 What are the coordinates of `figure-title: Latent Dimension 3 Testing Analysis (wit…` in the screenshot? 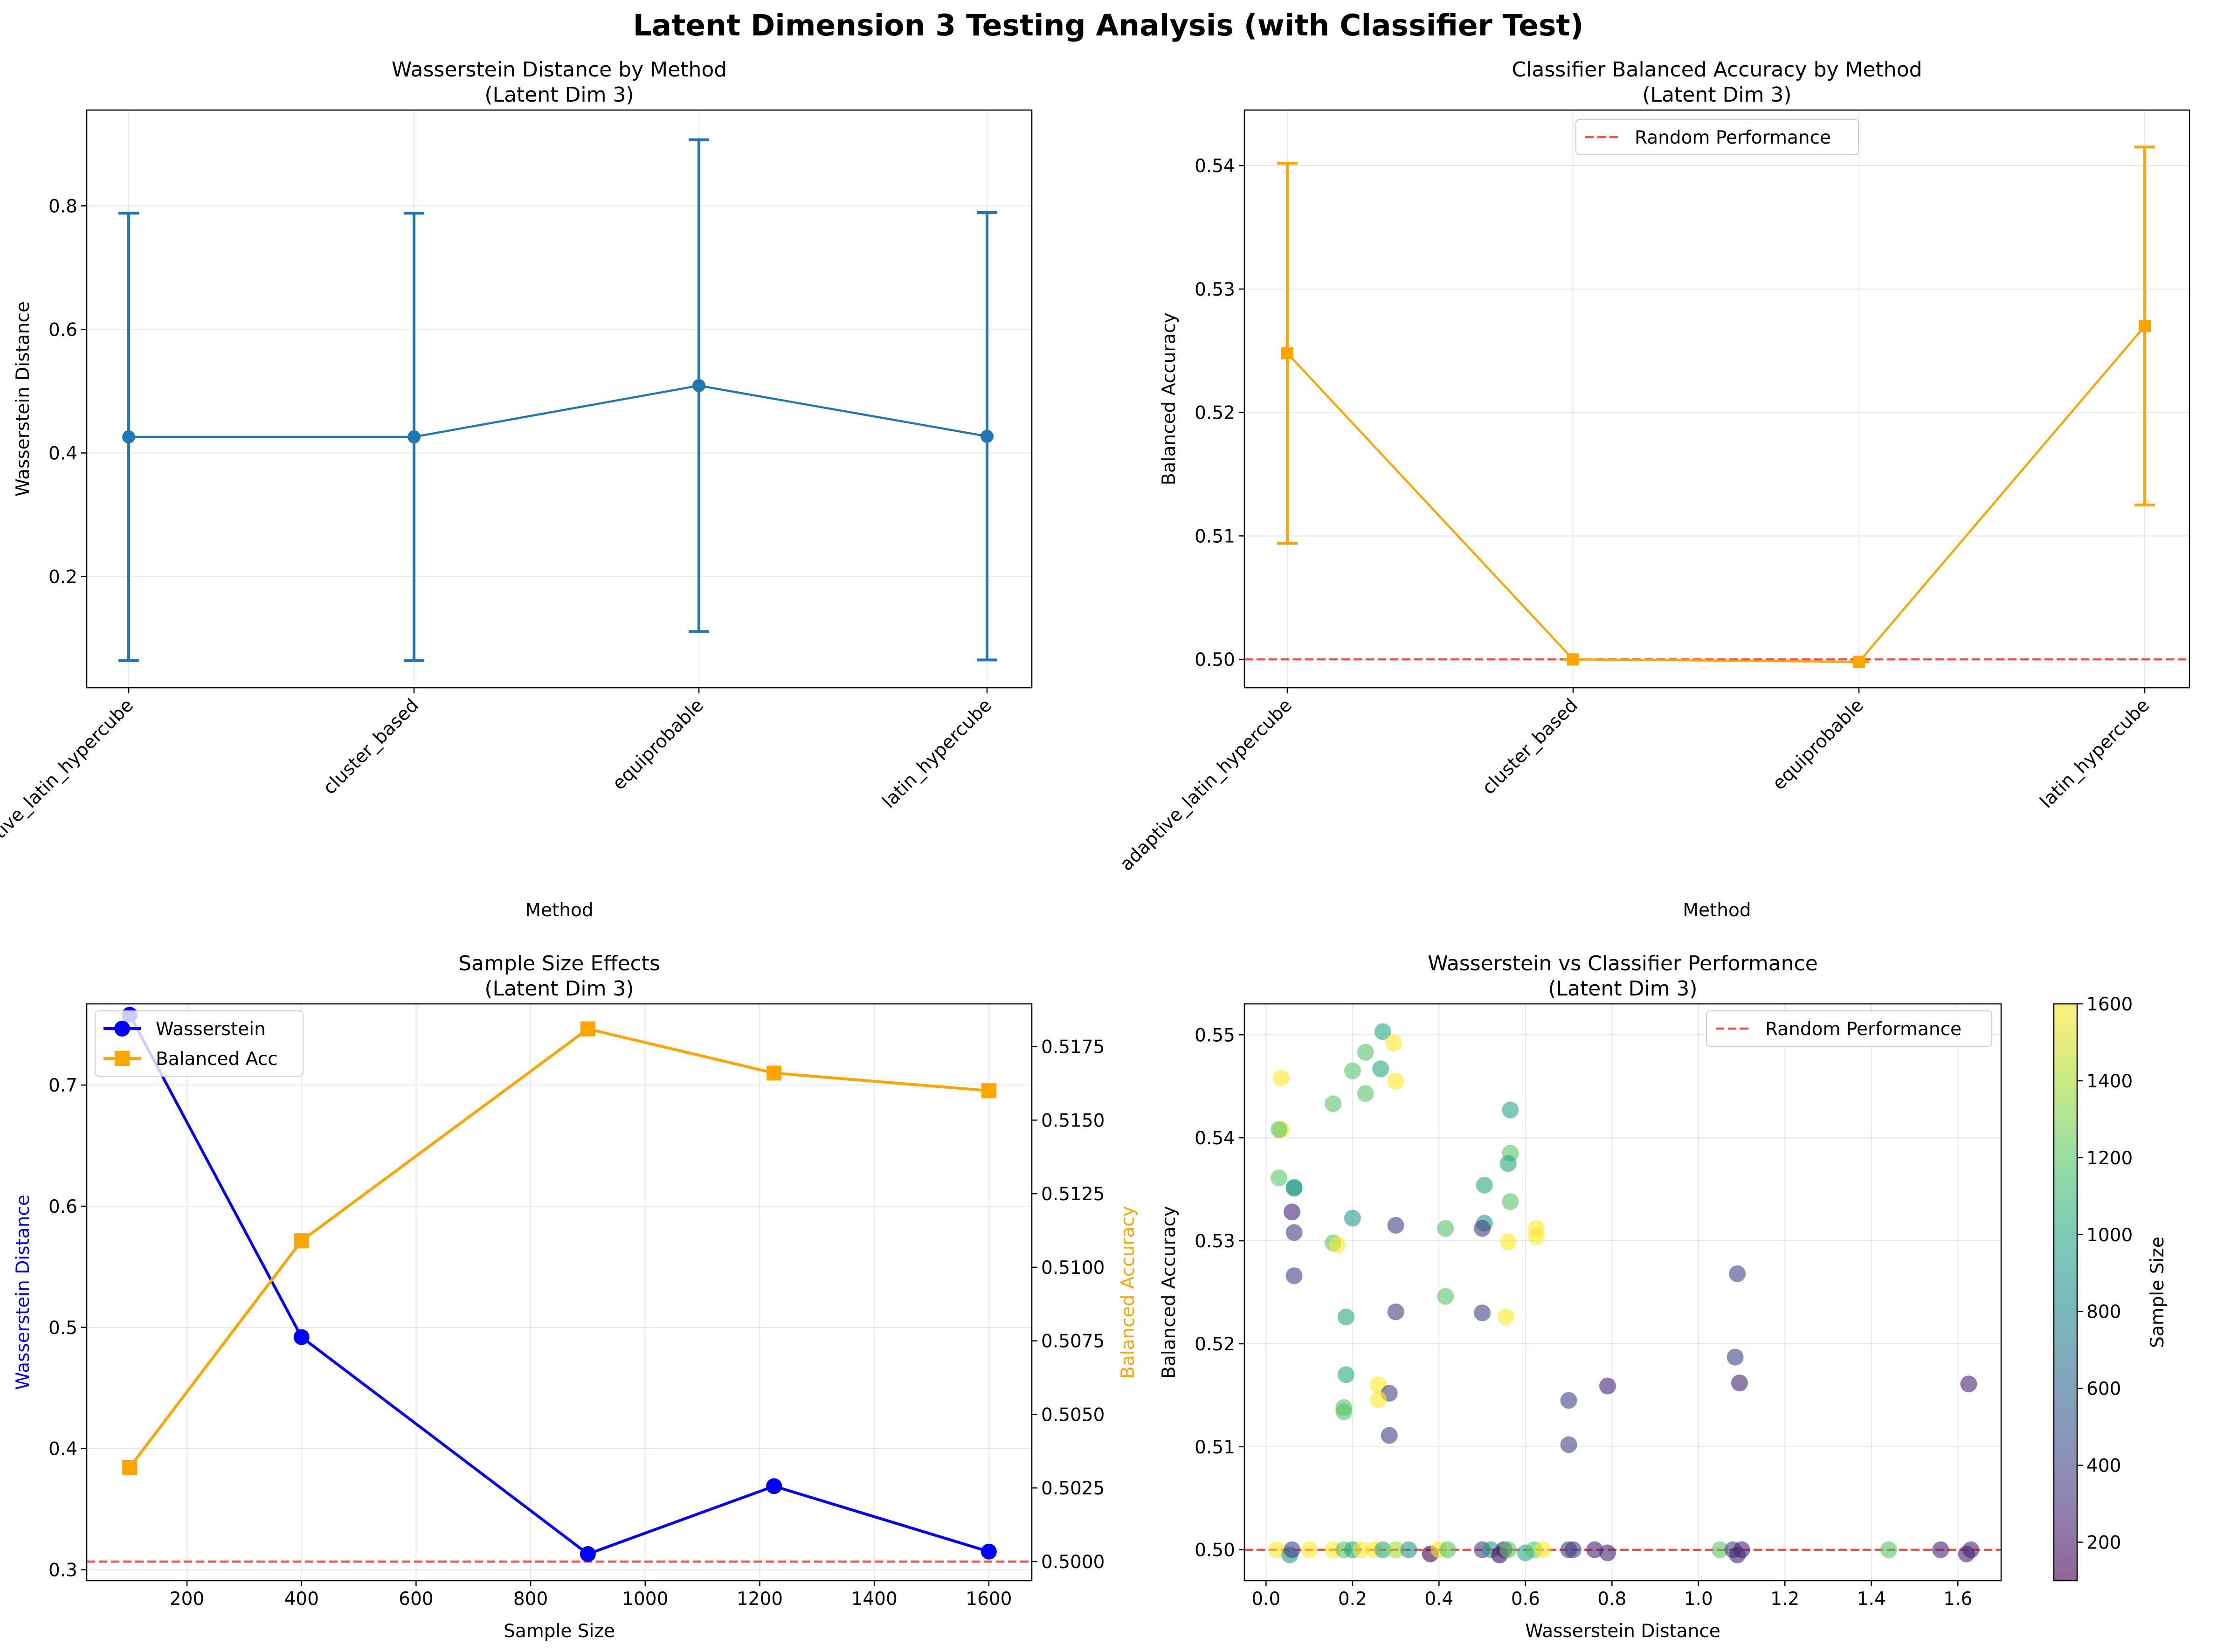 It's located at (1108, 25).